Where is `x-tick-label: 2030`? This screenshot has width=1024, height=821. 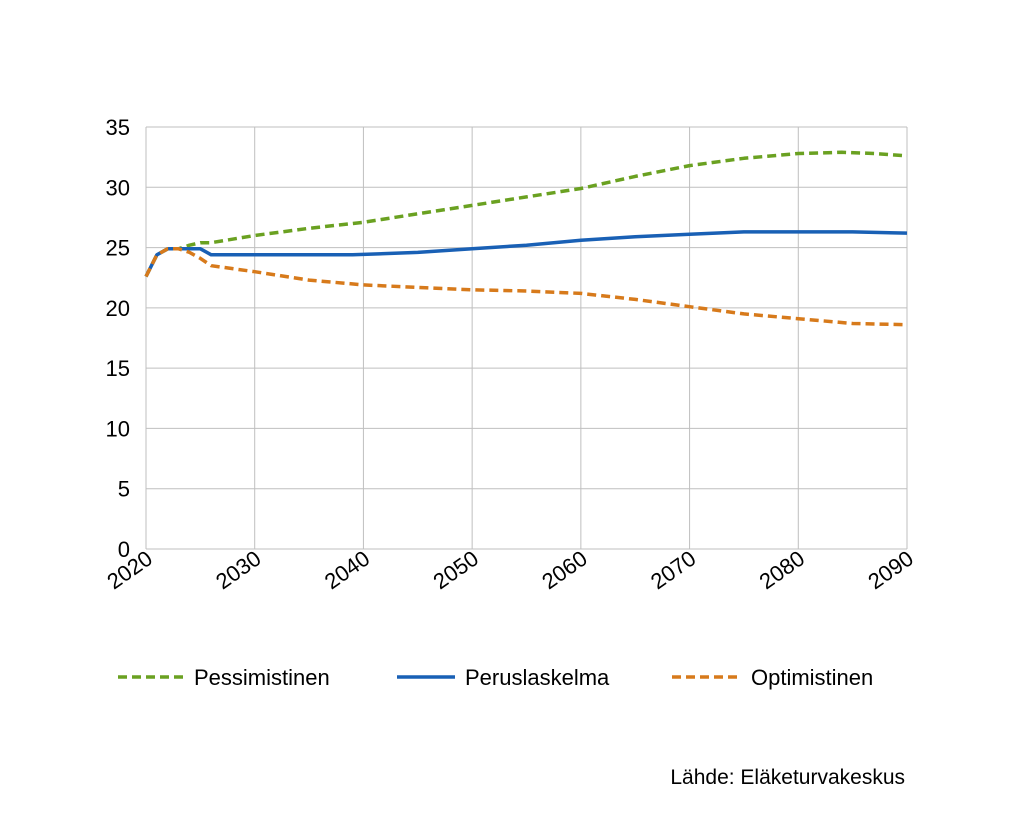 x-tick-label: 2030 is located at coordinates (238, 570).